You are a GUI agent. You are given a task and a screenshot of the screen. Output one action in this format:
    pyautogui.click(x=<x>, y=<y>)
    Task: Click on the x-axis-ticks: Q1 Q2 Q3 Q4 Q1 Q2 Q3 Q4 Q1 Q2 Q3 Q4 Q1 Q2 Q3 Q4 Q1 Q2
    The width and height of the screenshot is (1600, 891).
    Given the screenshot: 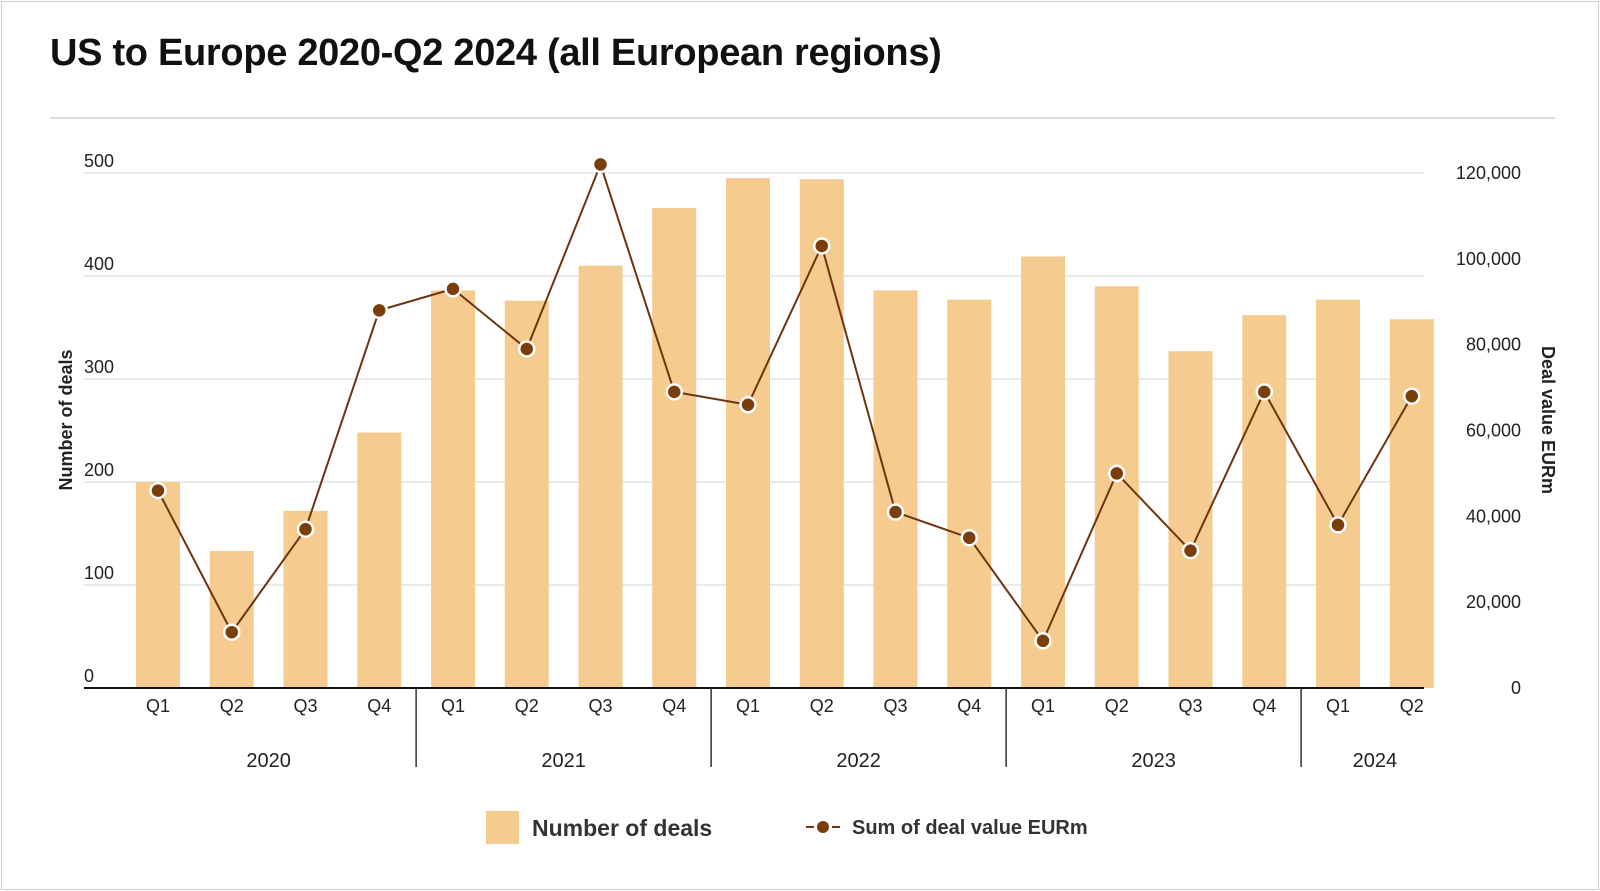 What is the action you would take?
    pyautogui.click(x=785, y=706)
    